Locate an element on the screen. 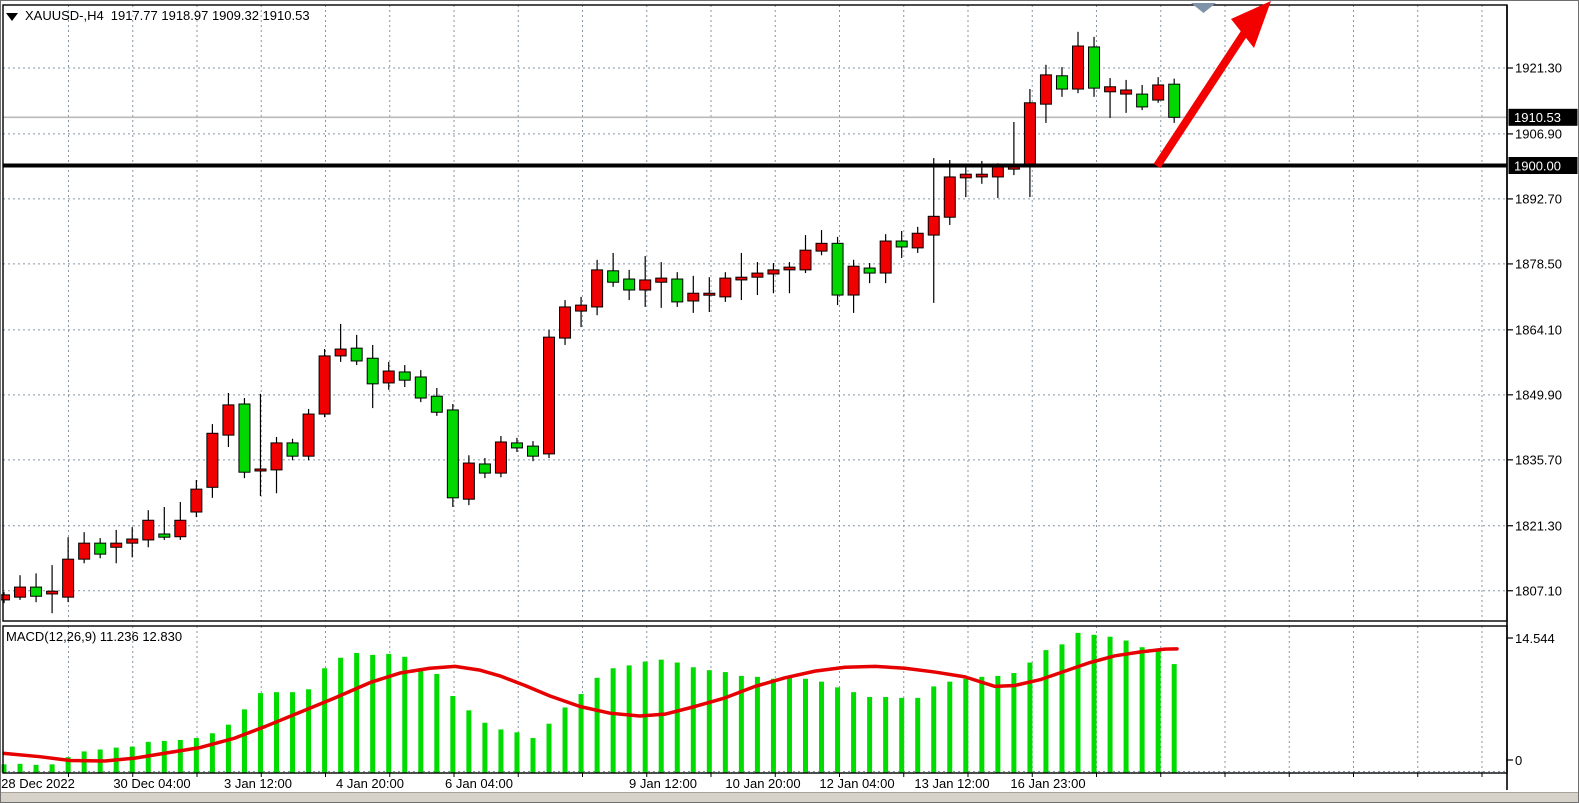 The image size is (1579, 803). window-bottom-chrome is located at coordinates (789, 797).